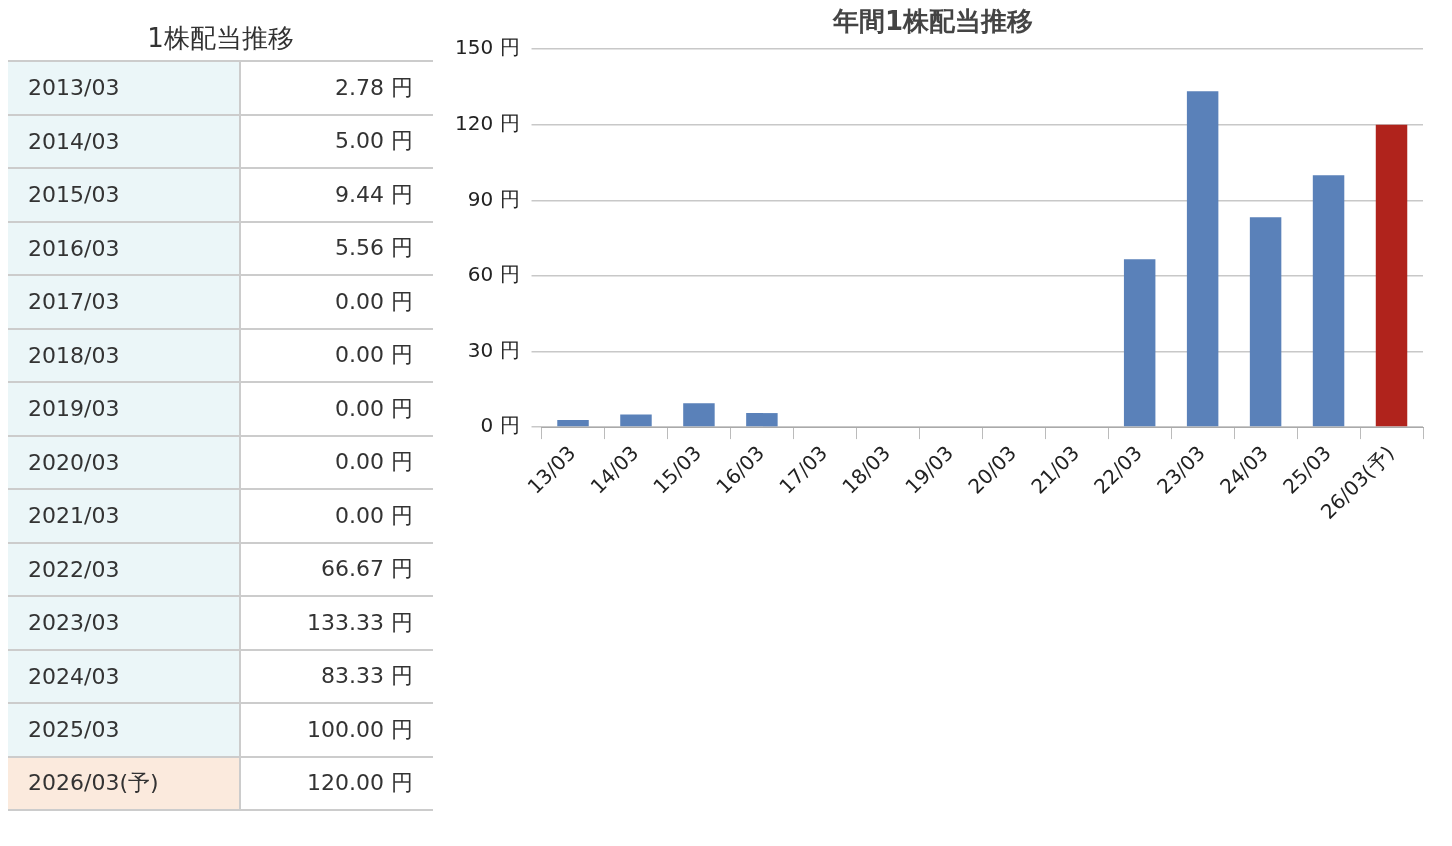 The height and width of the screenshot is (846, 1452). What do you see at coordinates (124, 302) in the screenshot?
I see `category-label: 2017/03` at bounding box center [124, 302].